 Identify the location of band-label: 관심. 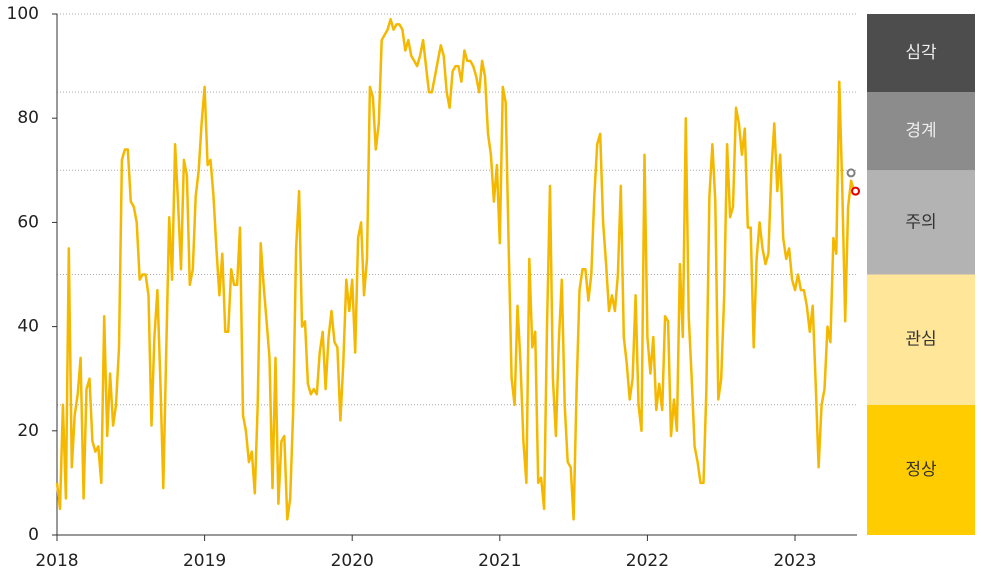
(920, 340).